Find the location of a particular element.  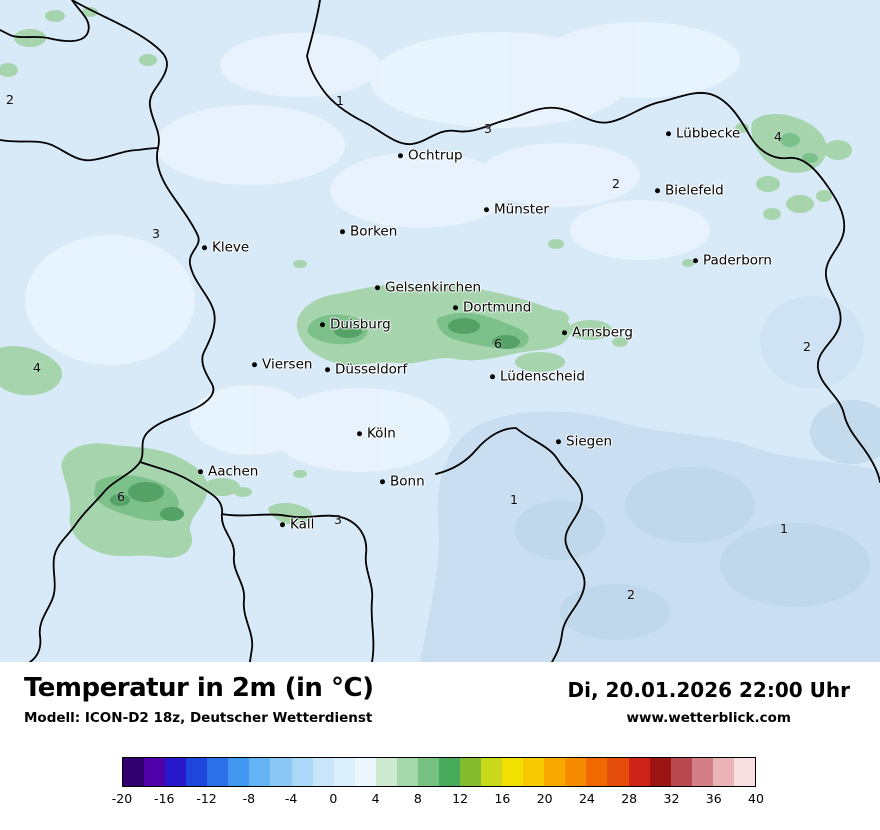

colorbar-ticks: -20 -16 -12 -8 -4 0 4 8 12 16 20 24 28 32 36 40 is located at coordinates (438, 800).